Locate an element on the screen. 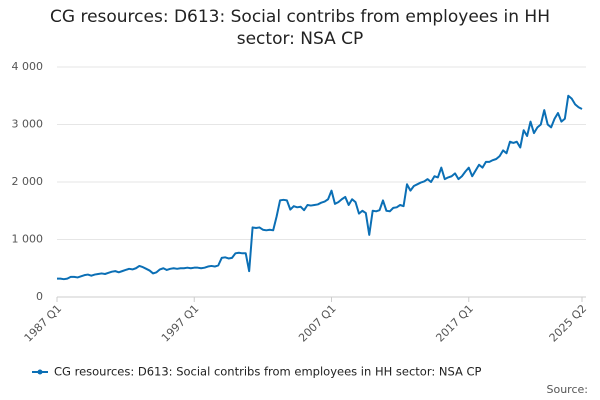 The width and height of the screenshot is (600, 400). x-tick-label: 2007 Q1 is located at coordinates (317, 323).